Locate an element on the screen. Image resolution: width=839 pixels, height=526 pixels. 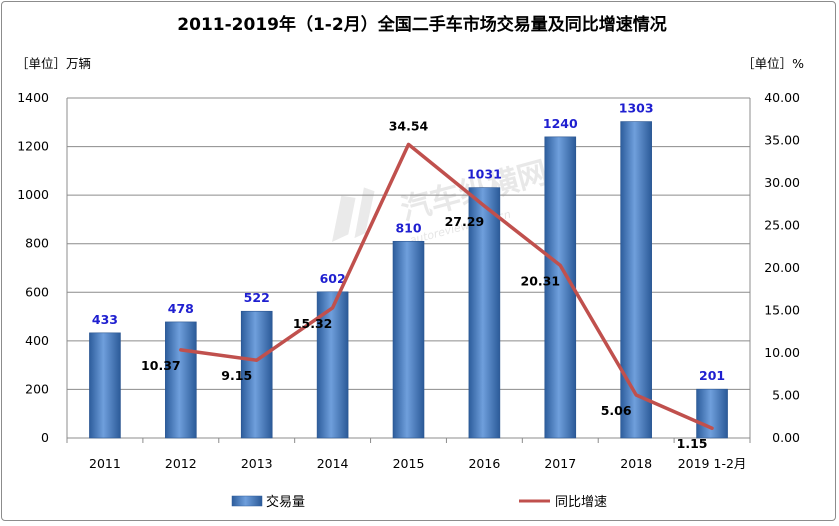
left-axis-tick-label: 1400 is located at coordinates (33, 97).